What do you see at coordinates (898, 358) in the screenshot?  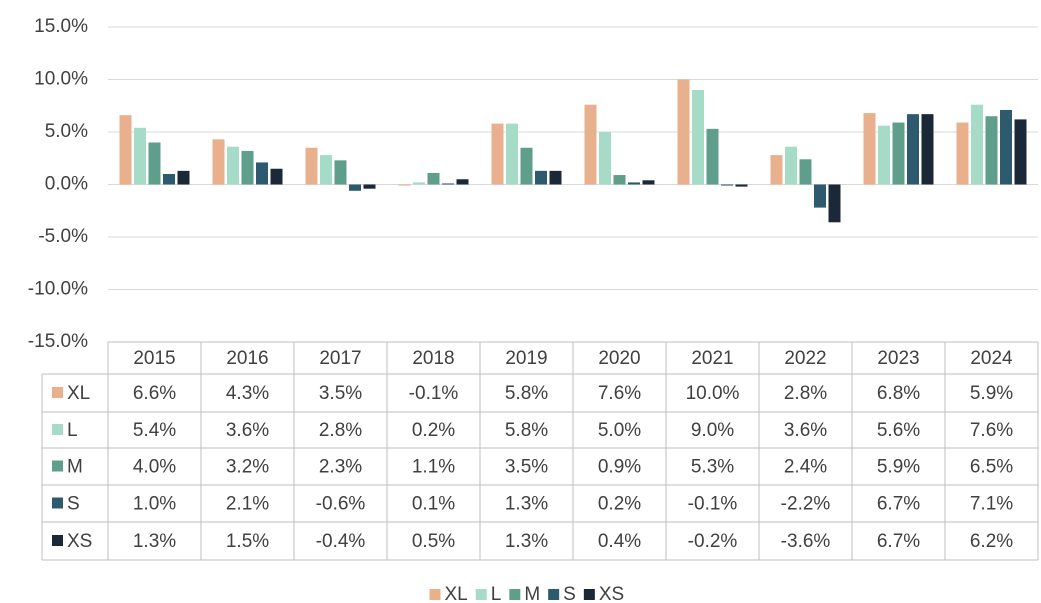 I see `table-header: 2023` at bounding box center [898, 358].